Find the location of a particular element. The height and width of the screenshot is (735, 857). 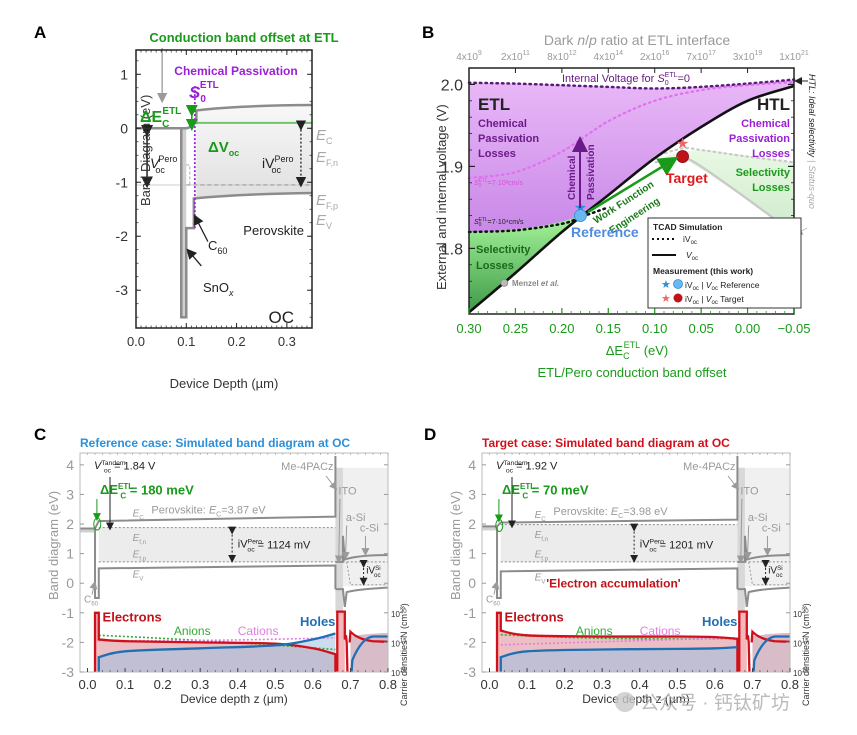

xtick-label: 0.5 is located at coordinates (677, 684).